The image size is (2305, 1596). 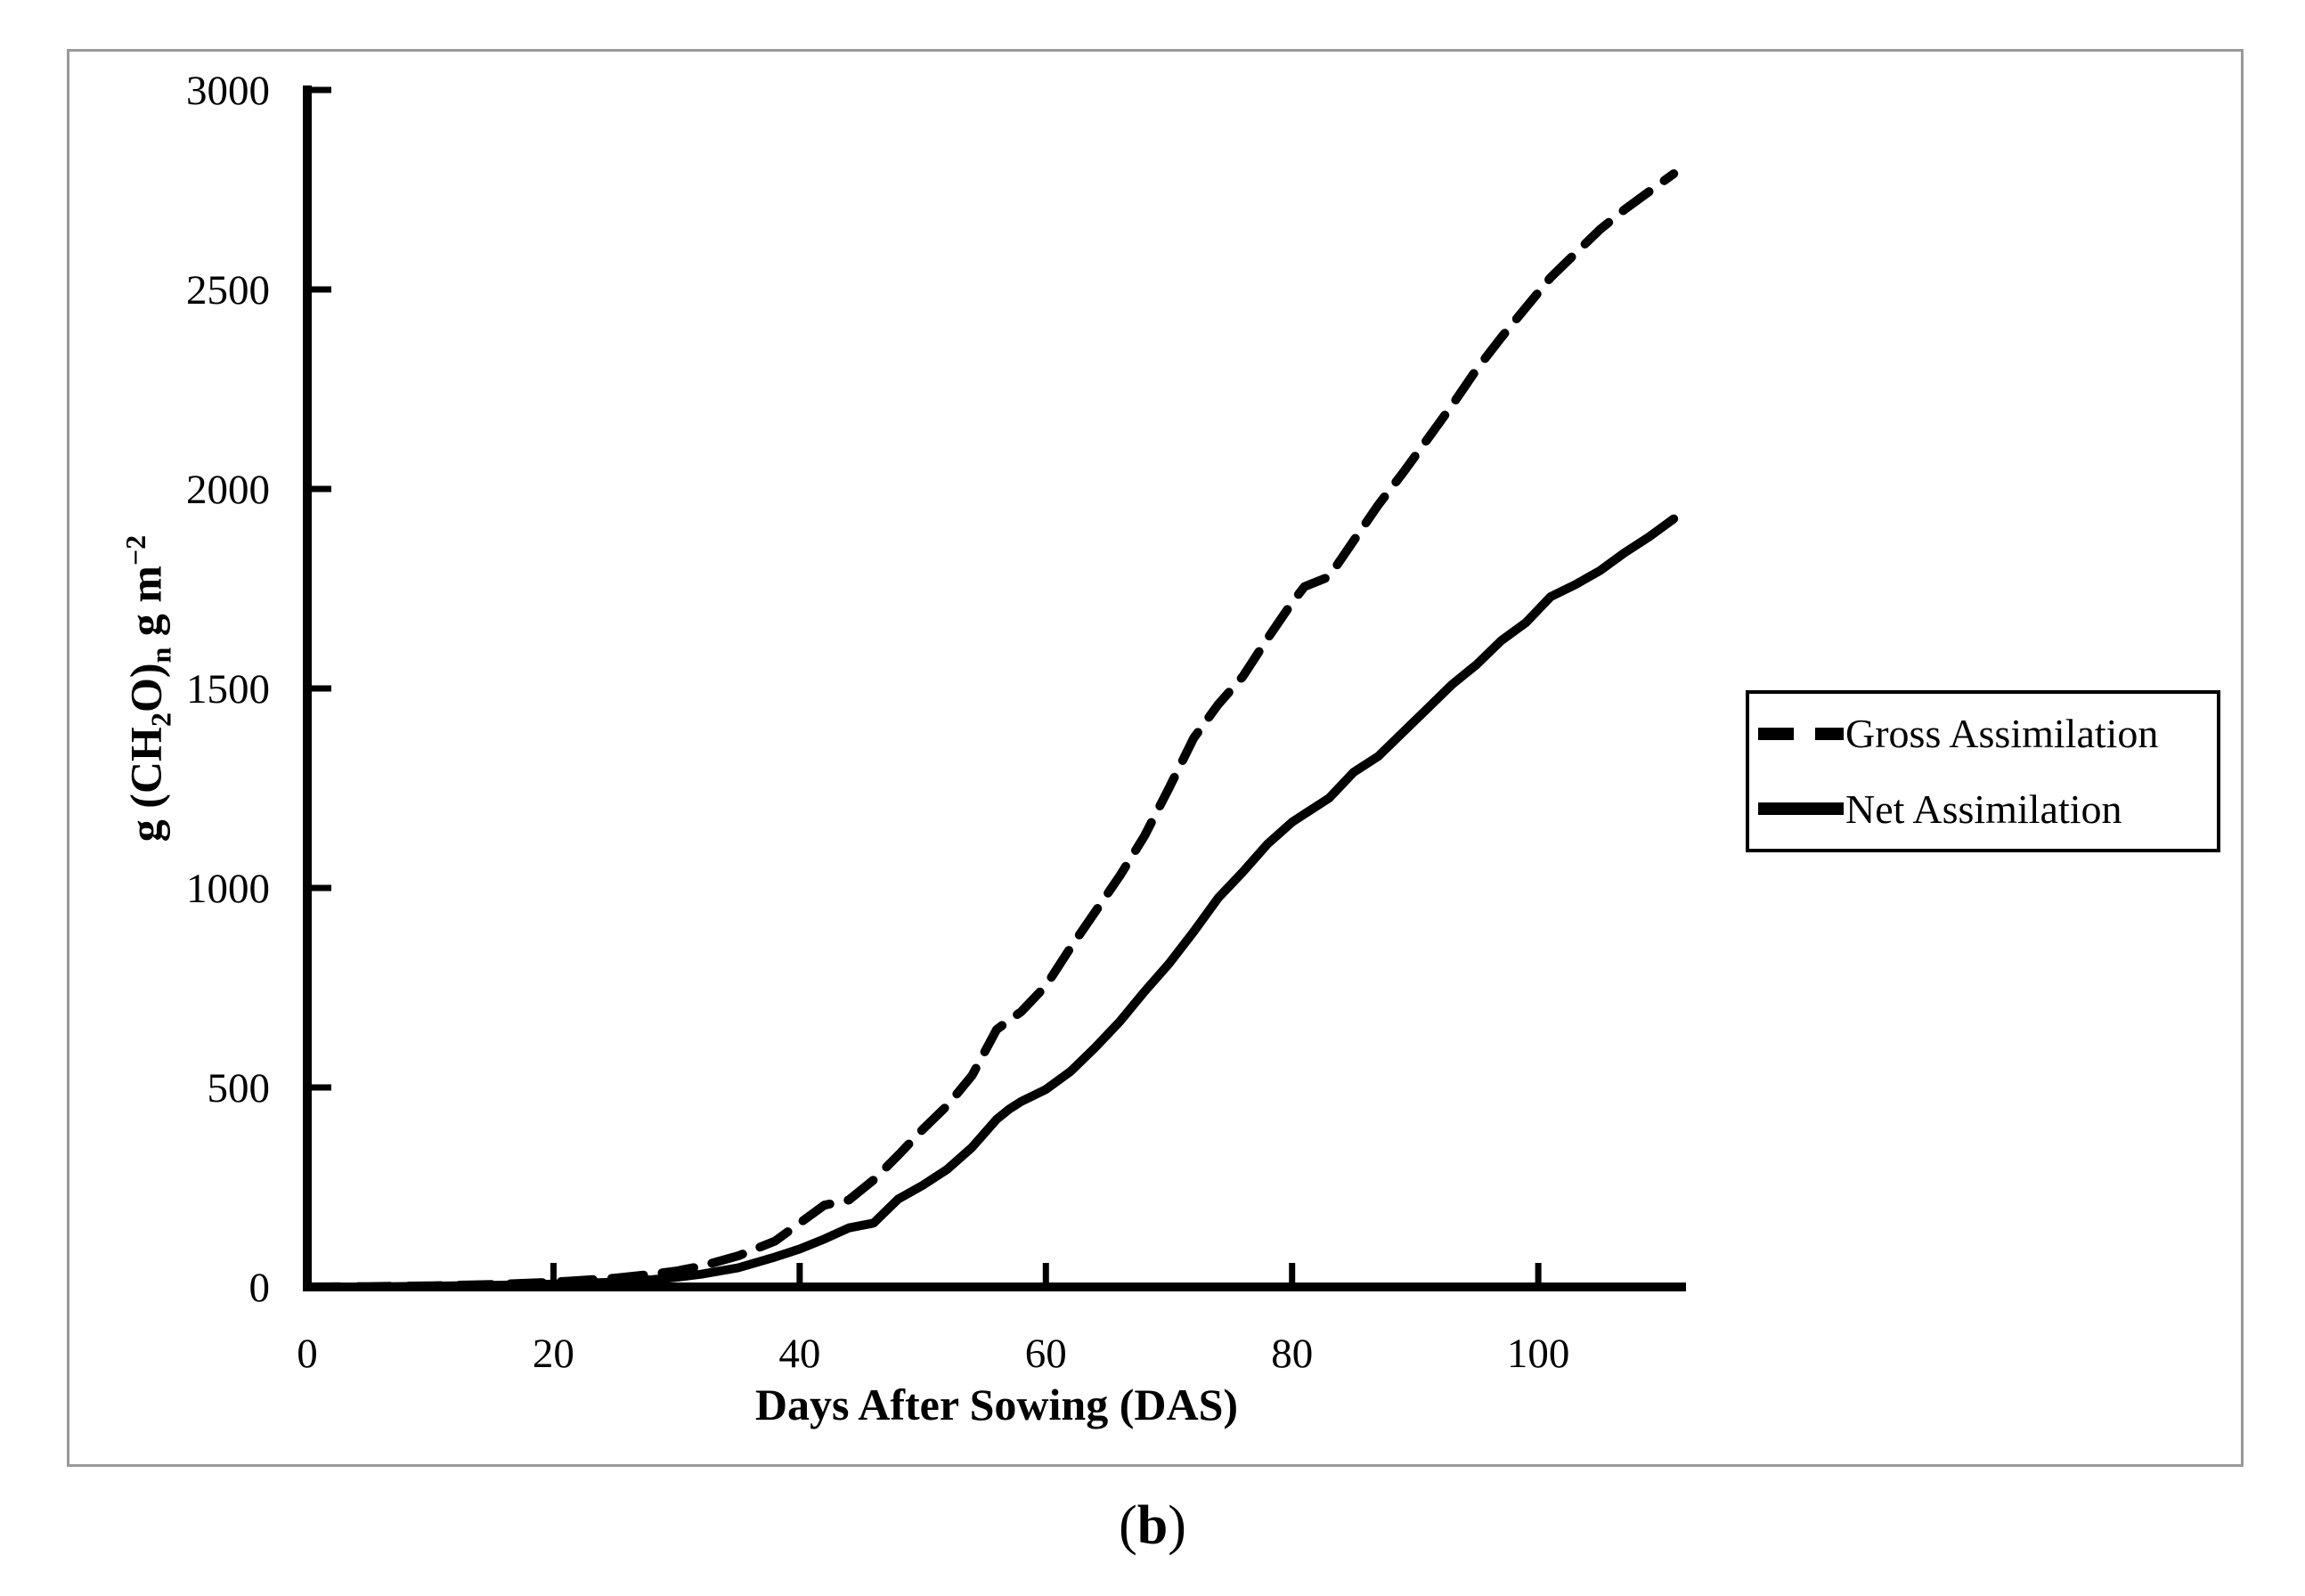 What do you see at coordinates (996, 1404) in the screenshot?
I see `x-axis-title: Days After Sowing (DAS)` at bounding box center [996, 1404].